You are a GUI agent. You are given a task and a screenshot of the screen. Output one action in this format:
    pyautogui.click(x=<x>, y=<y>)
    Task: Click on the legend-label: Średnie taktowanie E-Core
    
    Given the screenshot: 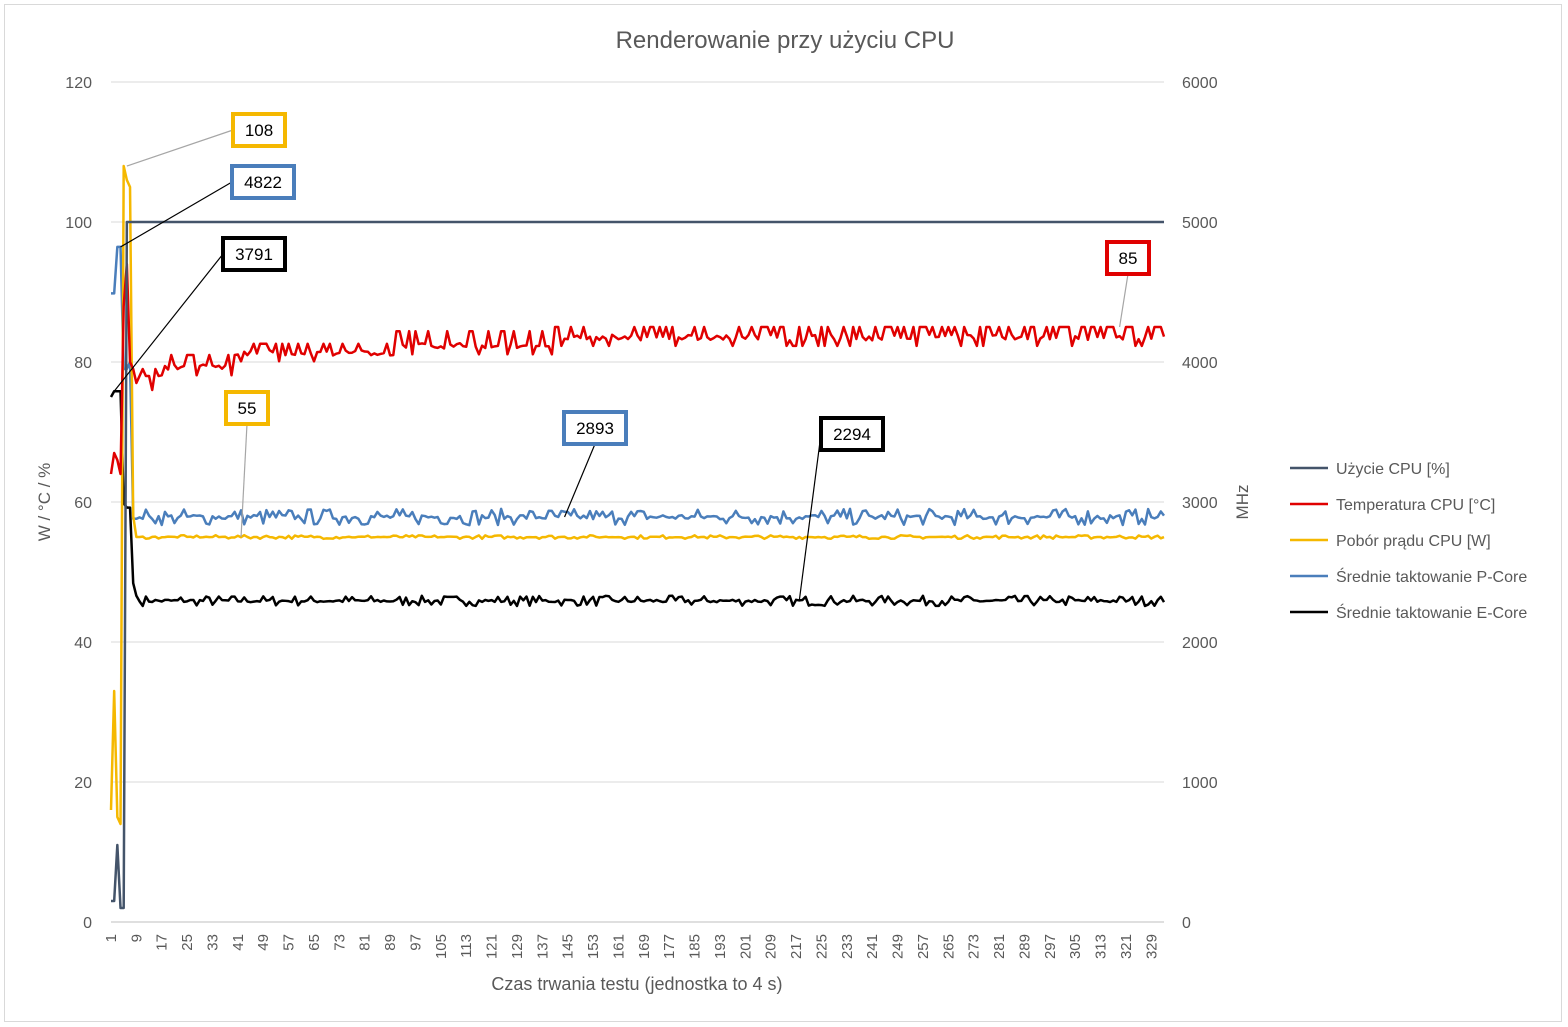 What is the action you would take?
    pyautogui.click(x=1431, y=612)
    